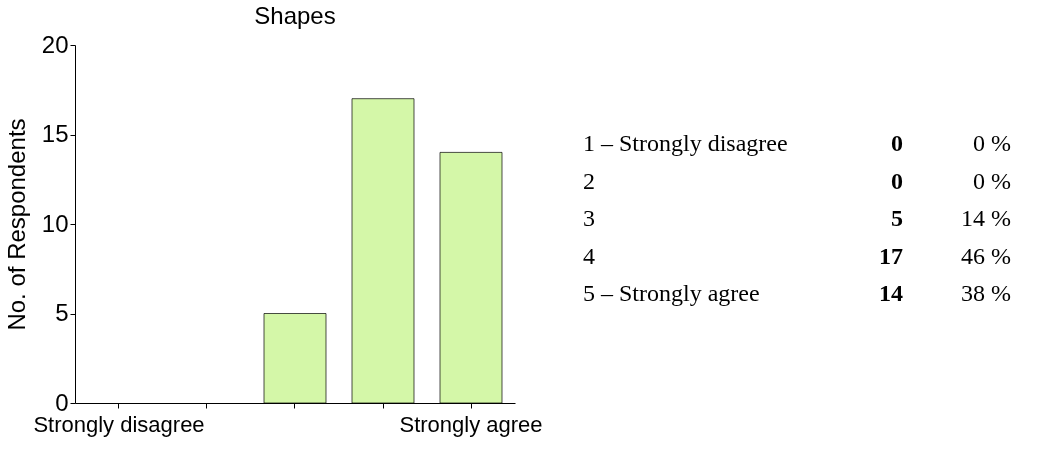 The width and height of the screenshot is (1055, 460). Describe the element at coordinates (589, 255) in the screenshot. I see `text: 4` at that location.